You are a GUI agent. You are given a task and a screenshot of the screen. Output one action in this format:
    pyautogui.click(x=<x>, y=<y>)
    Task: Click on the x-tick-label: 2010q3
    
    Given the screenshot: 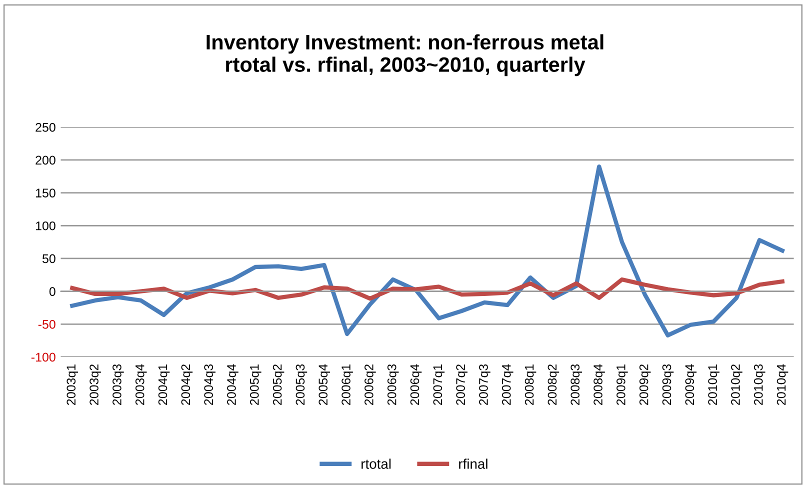 What is the action you would take?
    pyautogui.click(x=760, y=384)
    